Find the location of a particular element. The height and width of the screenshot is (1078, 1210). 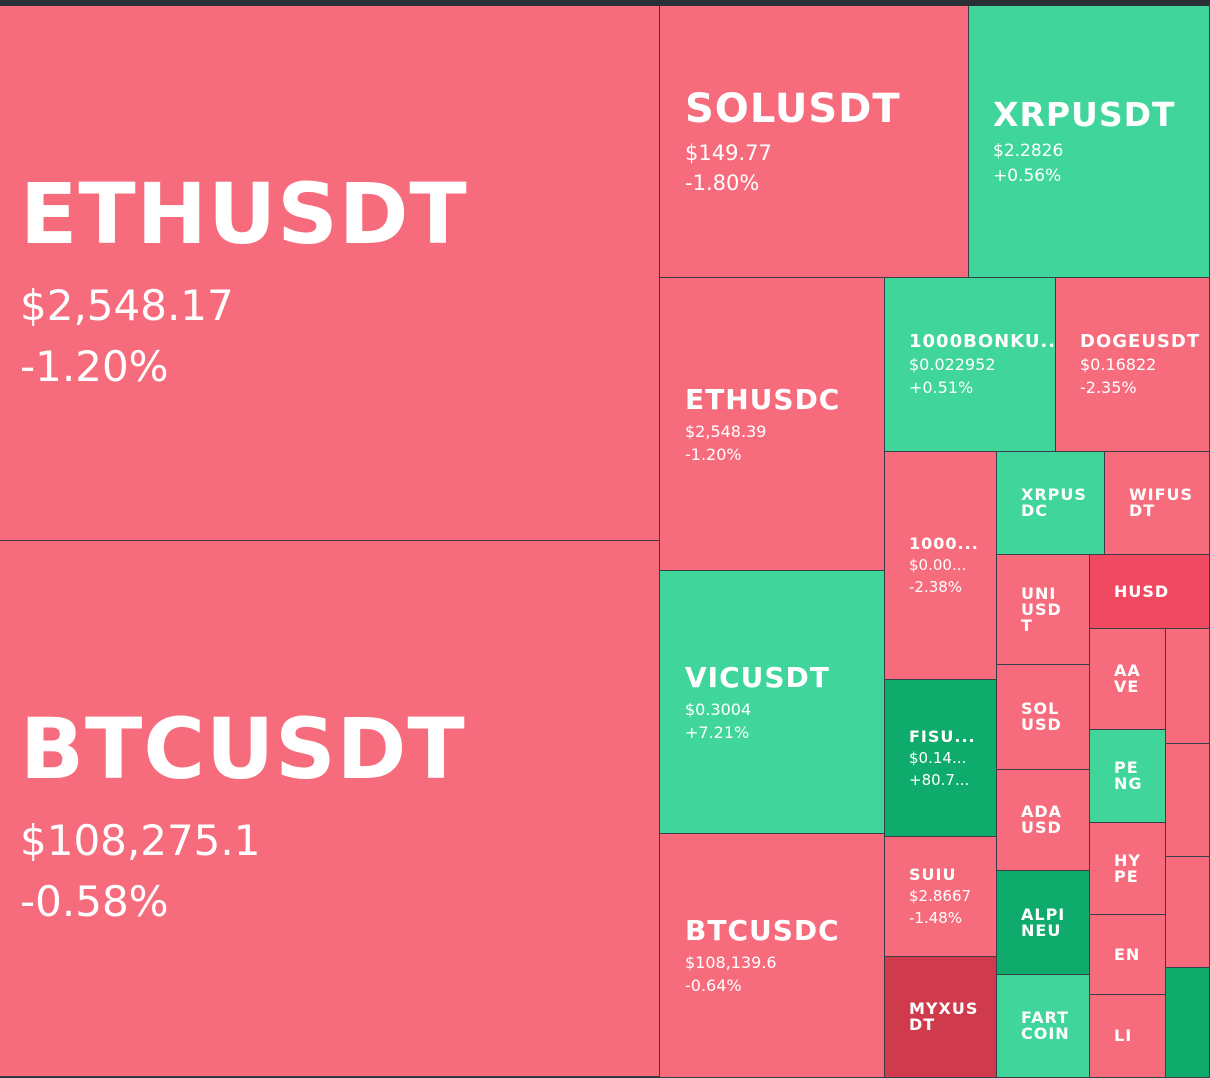

heatmap-tile: MYXUS DT is located at coordinates (941, 1017).